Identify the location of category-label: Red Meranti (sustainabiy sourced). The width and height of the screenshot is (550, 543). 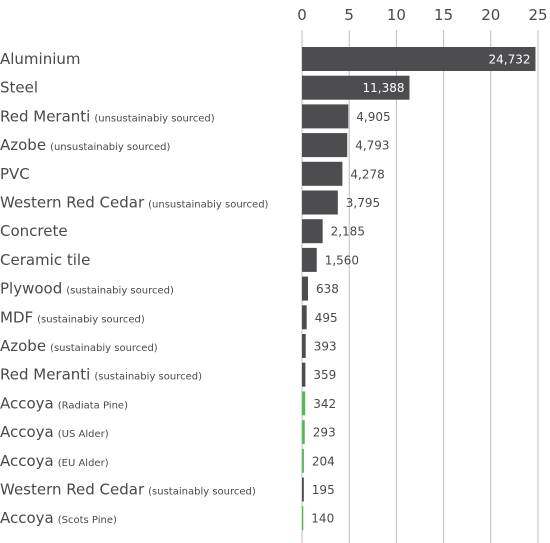
(101, 375).